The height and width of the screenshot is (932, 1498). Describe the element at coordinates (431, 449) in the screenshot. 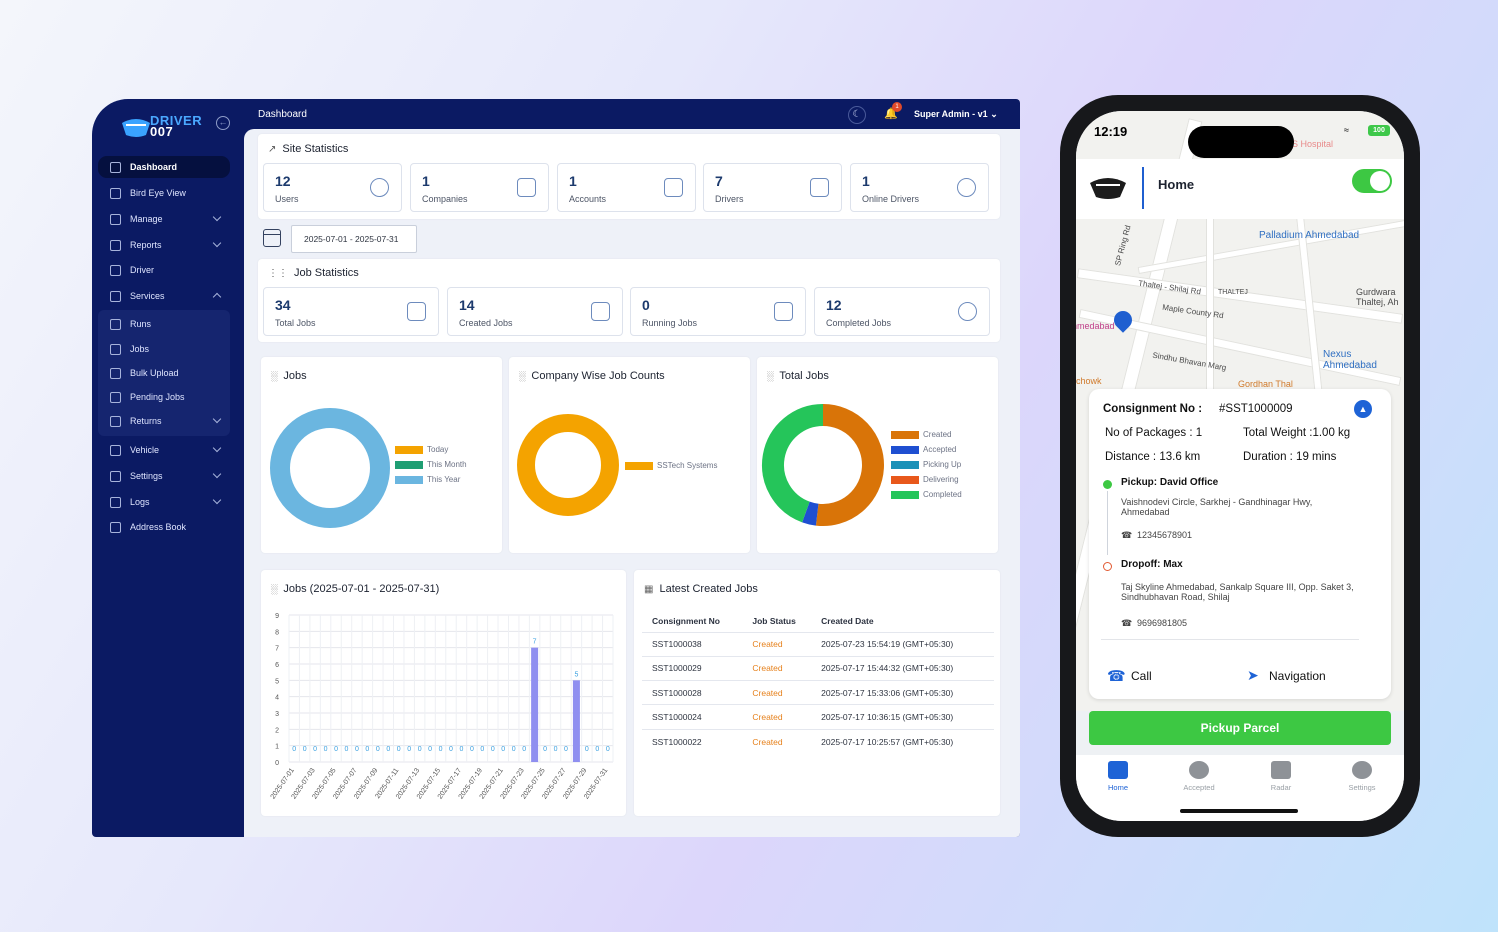

I see `legend-item: Today` at that location.